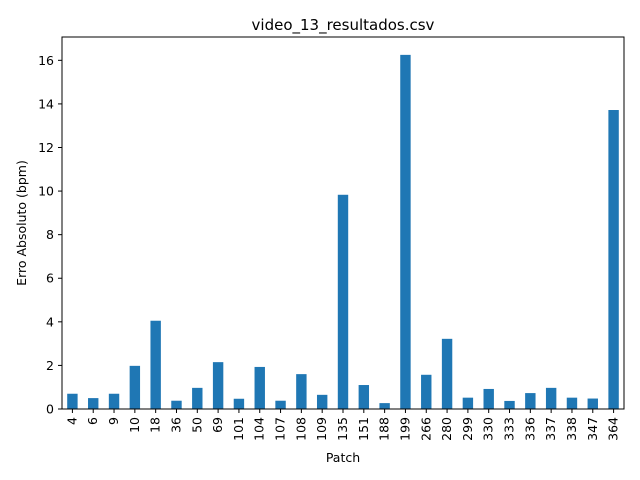 The image size is (640, 480). Describe the element at coordinates (446, 429) in the screenshot. I see `x-tick-label: 280` at that location.